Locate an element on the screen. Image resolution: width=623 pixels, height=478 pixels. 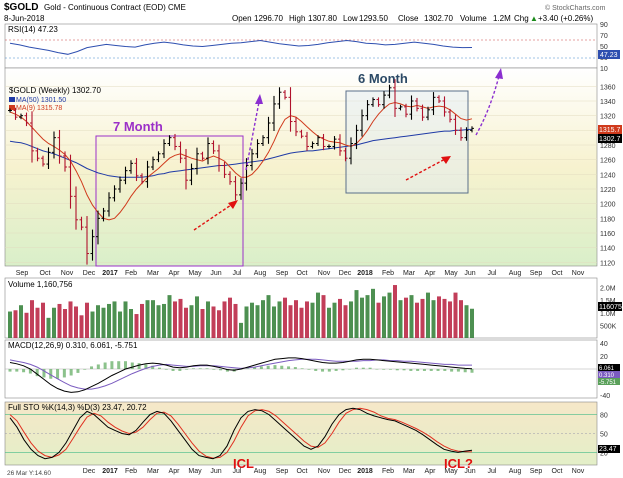
bottom-x-label: Mar is located at coordinates (153, 471).